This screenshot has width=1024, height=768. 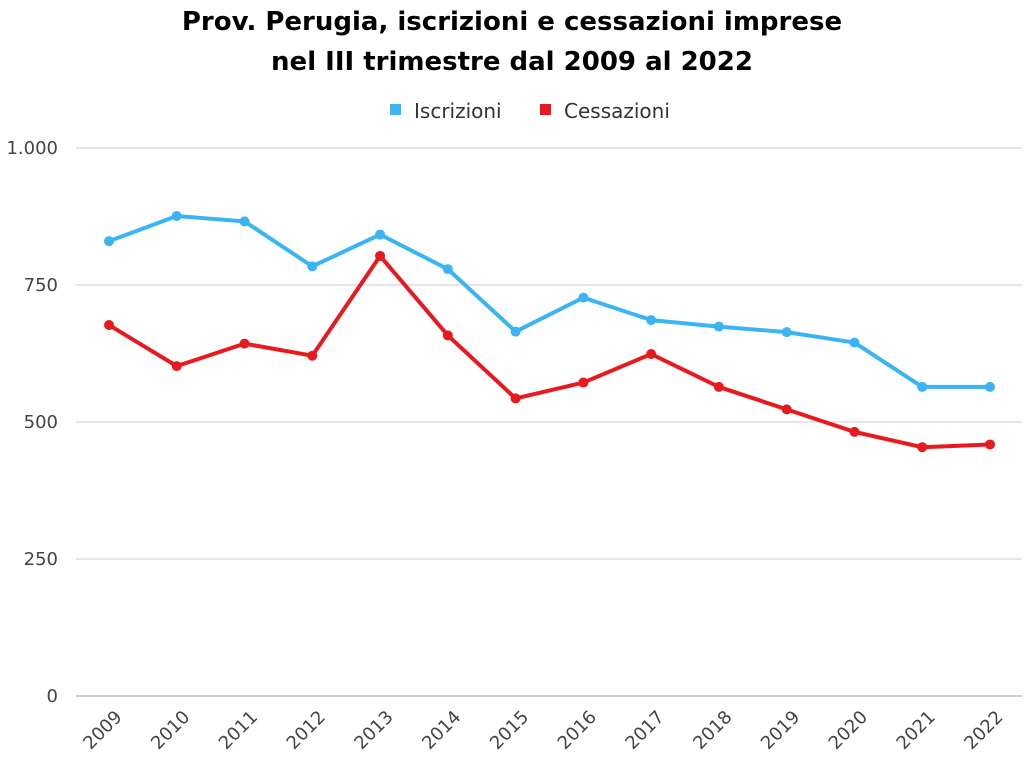 What do you see at coordinates (848, 730) in the screenshot?
I see `x-tick-label: 2020` at bounding box center [848, 730].